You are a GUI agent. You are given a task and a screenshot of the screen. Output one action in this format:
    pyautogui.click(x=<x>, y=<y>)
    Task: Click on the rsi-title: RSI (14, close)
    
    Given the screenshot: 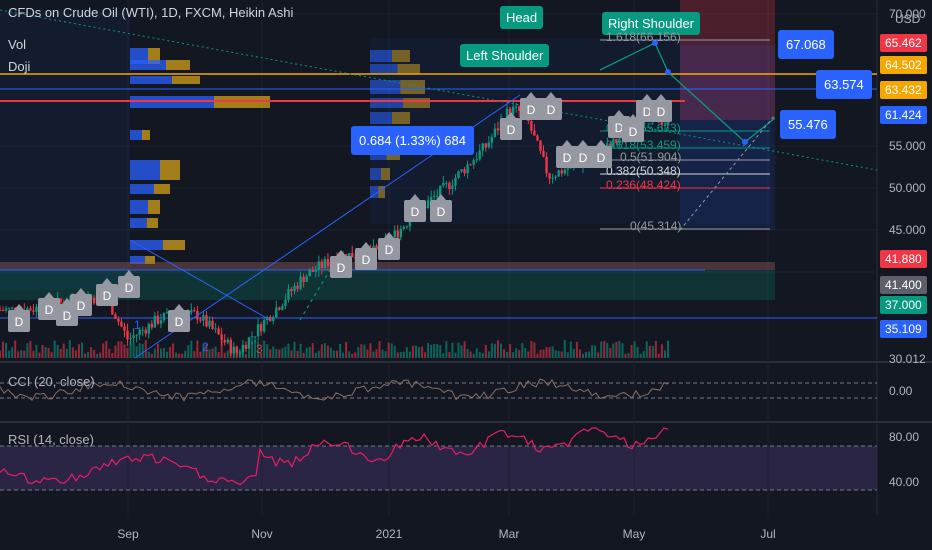 What is the action you would take?
    pyautogui.click(x=51, y=439)
    